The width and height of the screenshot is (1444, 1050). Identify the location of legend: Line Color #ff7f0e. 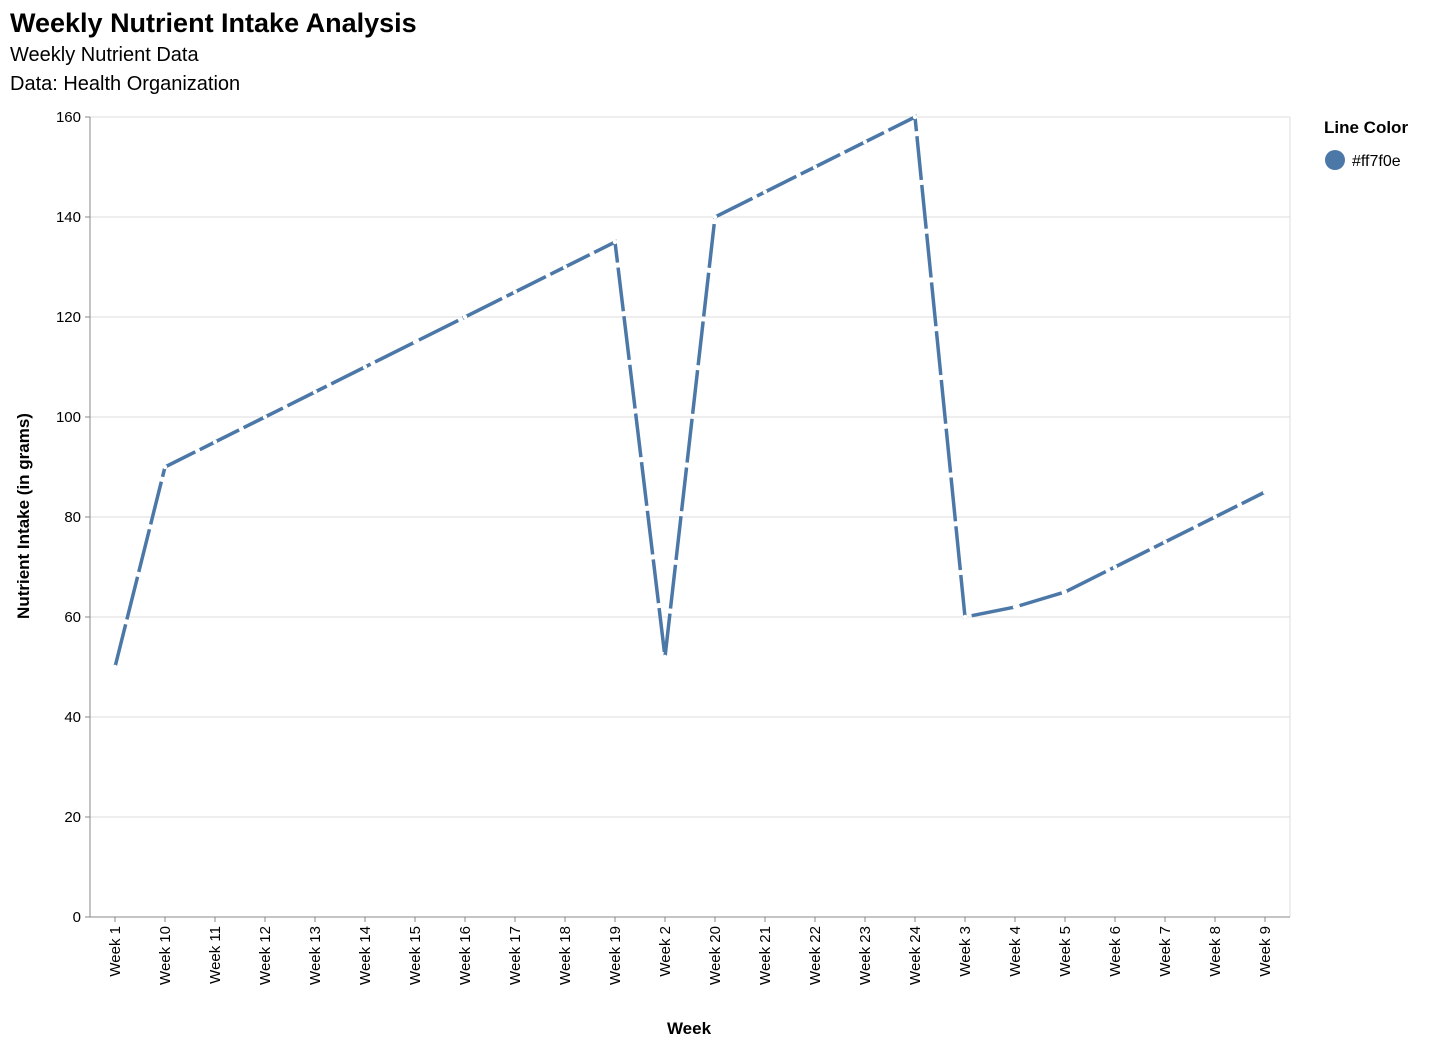
(1366, 144).